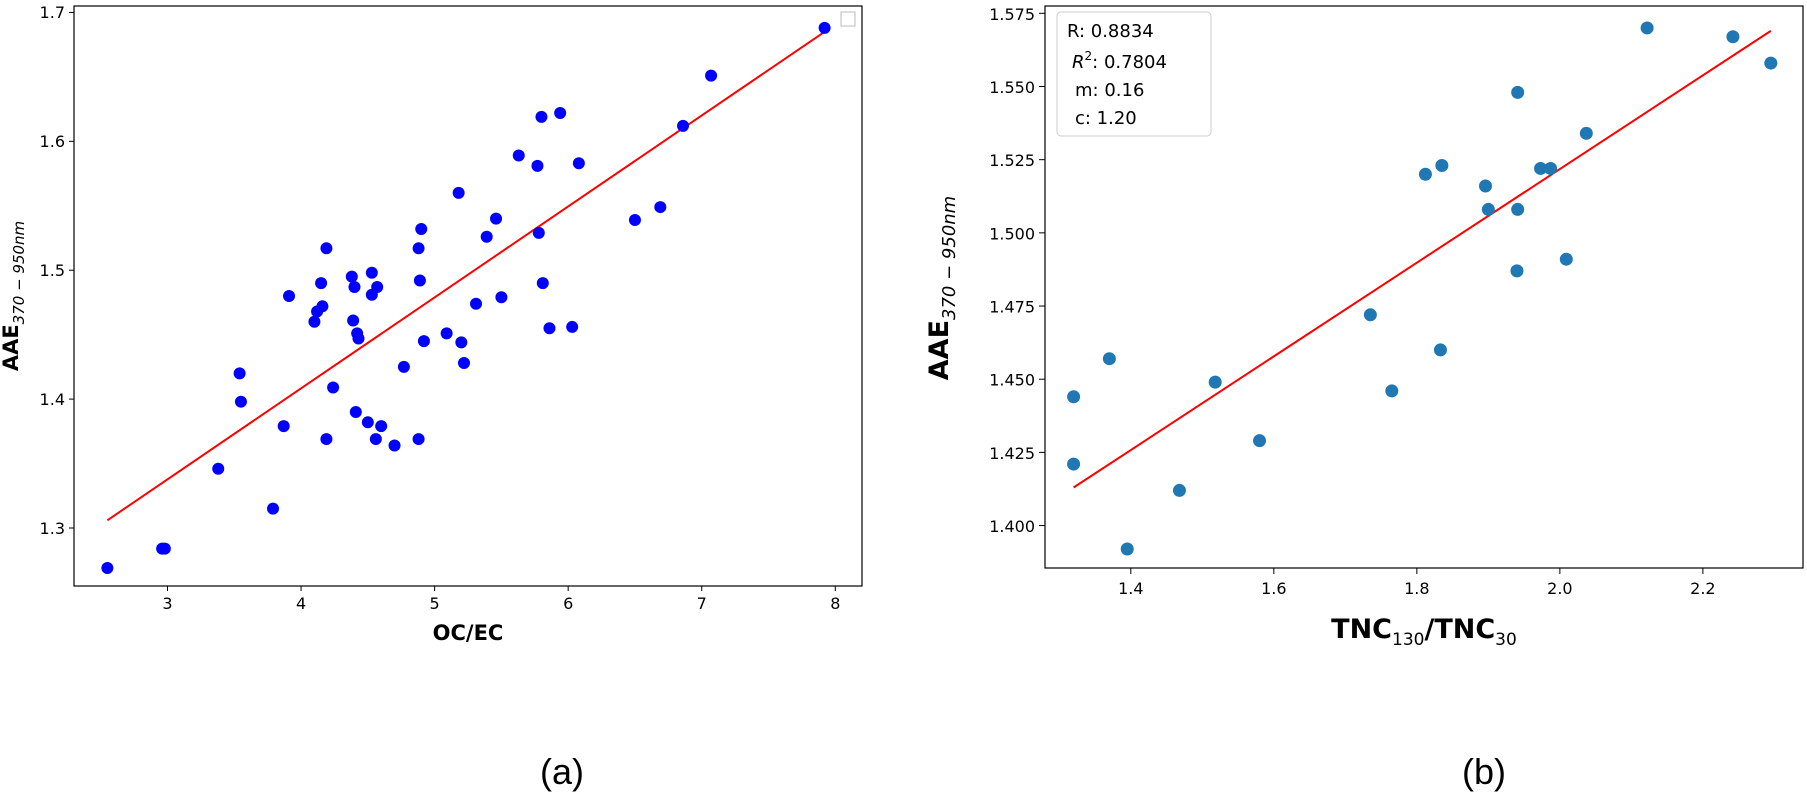  I want to click on panel-a-y-axis-label: AAE370 − 950nm, so click(14, 296).